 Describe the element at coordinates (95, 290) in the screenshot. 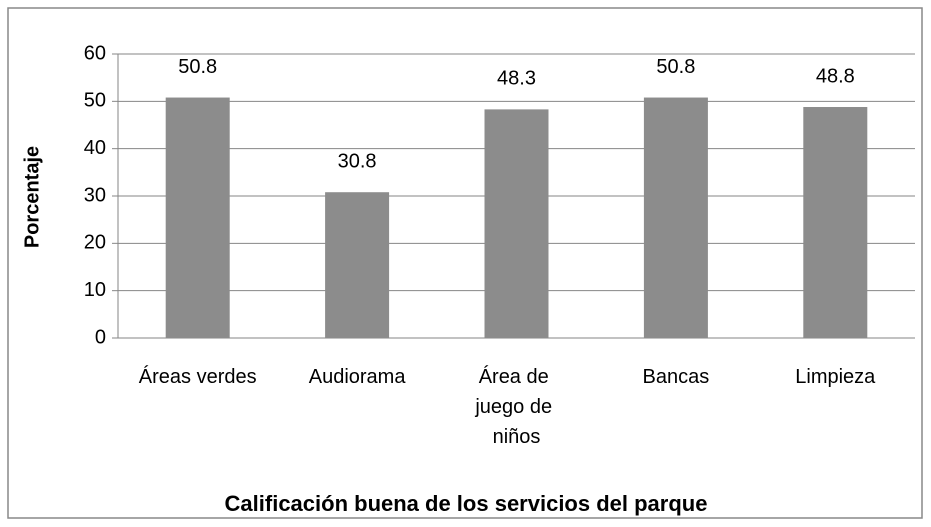

I see `y-tick-label: 10` at that location.